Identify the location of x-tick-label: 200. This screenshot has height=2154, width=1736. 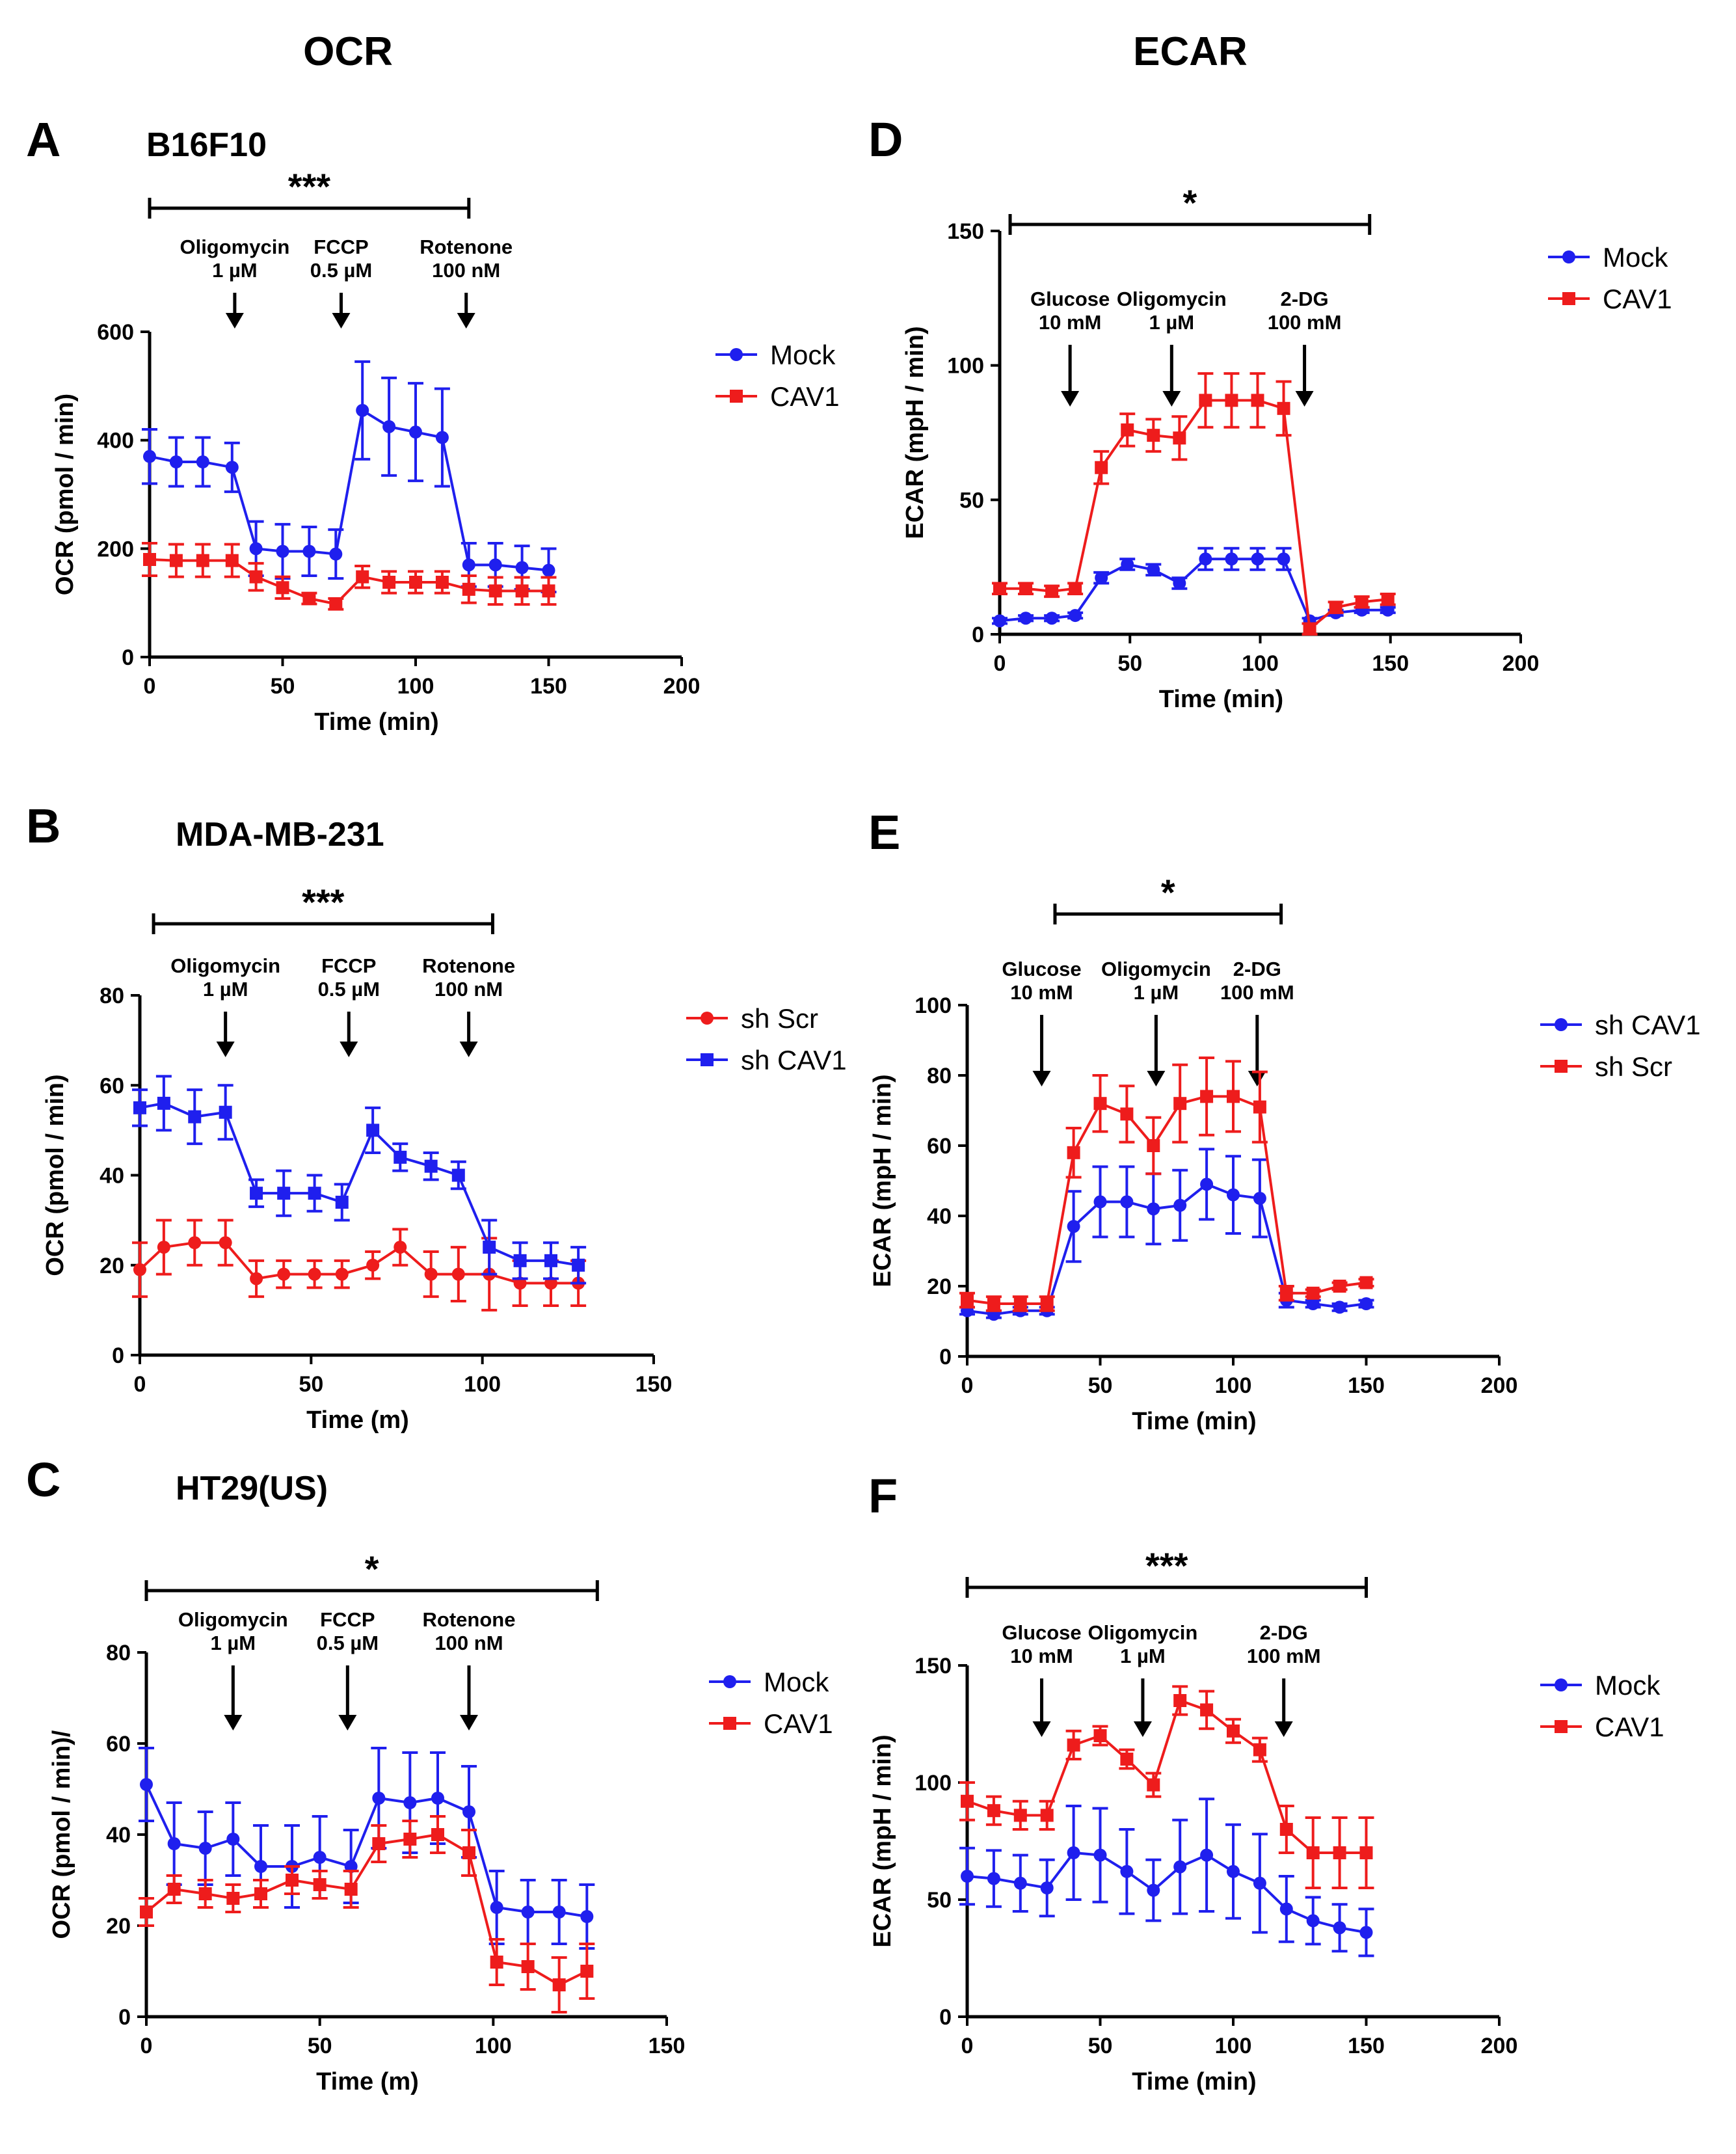
(1521, 663).